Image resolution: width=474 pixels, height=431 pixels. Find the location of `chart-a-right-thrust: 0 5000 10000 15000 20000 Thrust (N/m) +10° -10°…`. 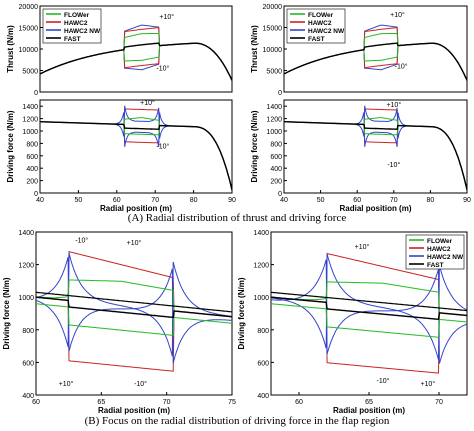

chart-a-right-thrust: 0 5000 10000 15000 20000 Thrust (N/m) +10° -10°… is located at coordinates (359, 50).